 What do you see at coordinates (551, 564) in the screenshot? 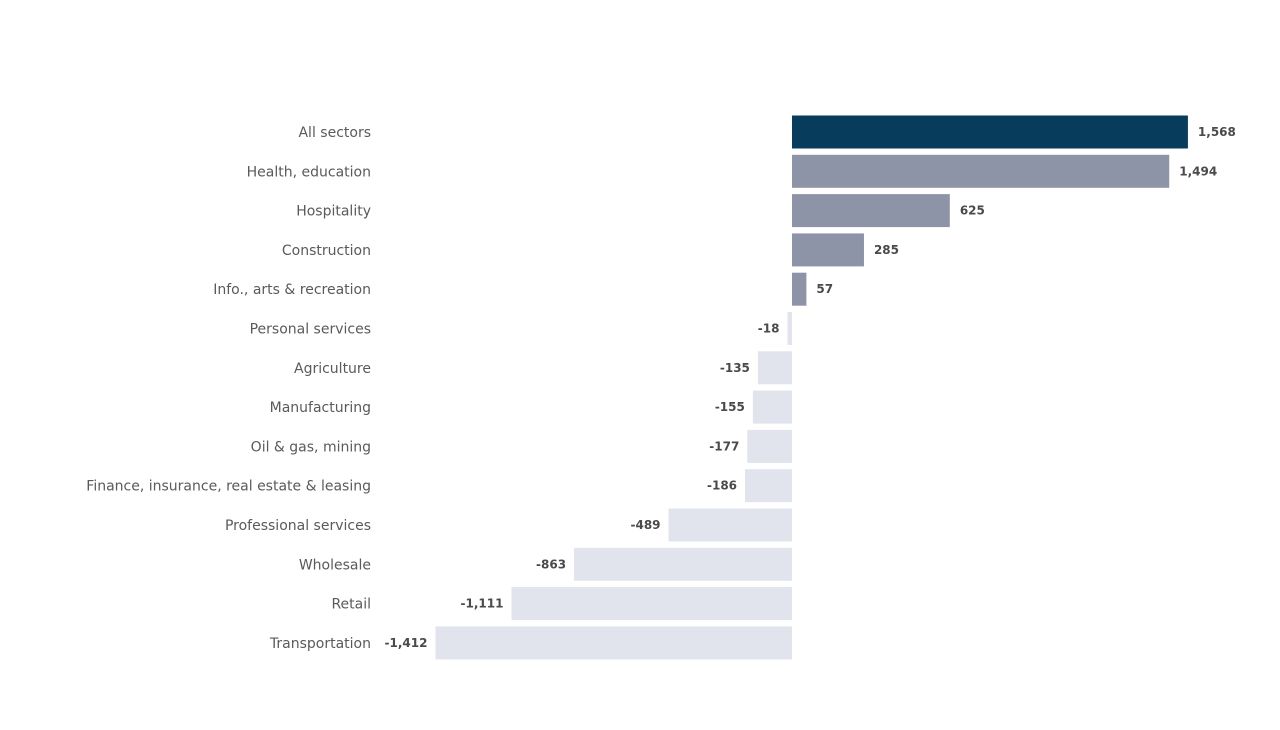
I see `value-label: -863` at bounding box center [551, 564].